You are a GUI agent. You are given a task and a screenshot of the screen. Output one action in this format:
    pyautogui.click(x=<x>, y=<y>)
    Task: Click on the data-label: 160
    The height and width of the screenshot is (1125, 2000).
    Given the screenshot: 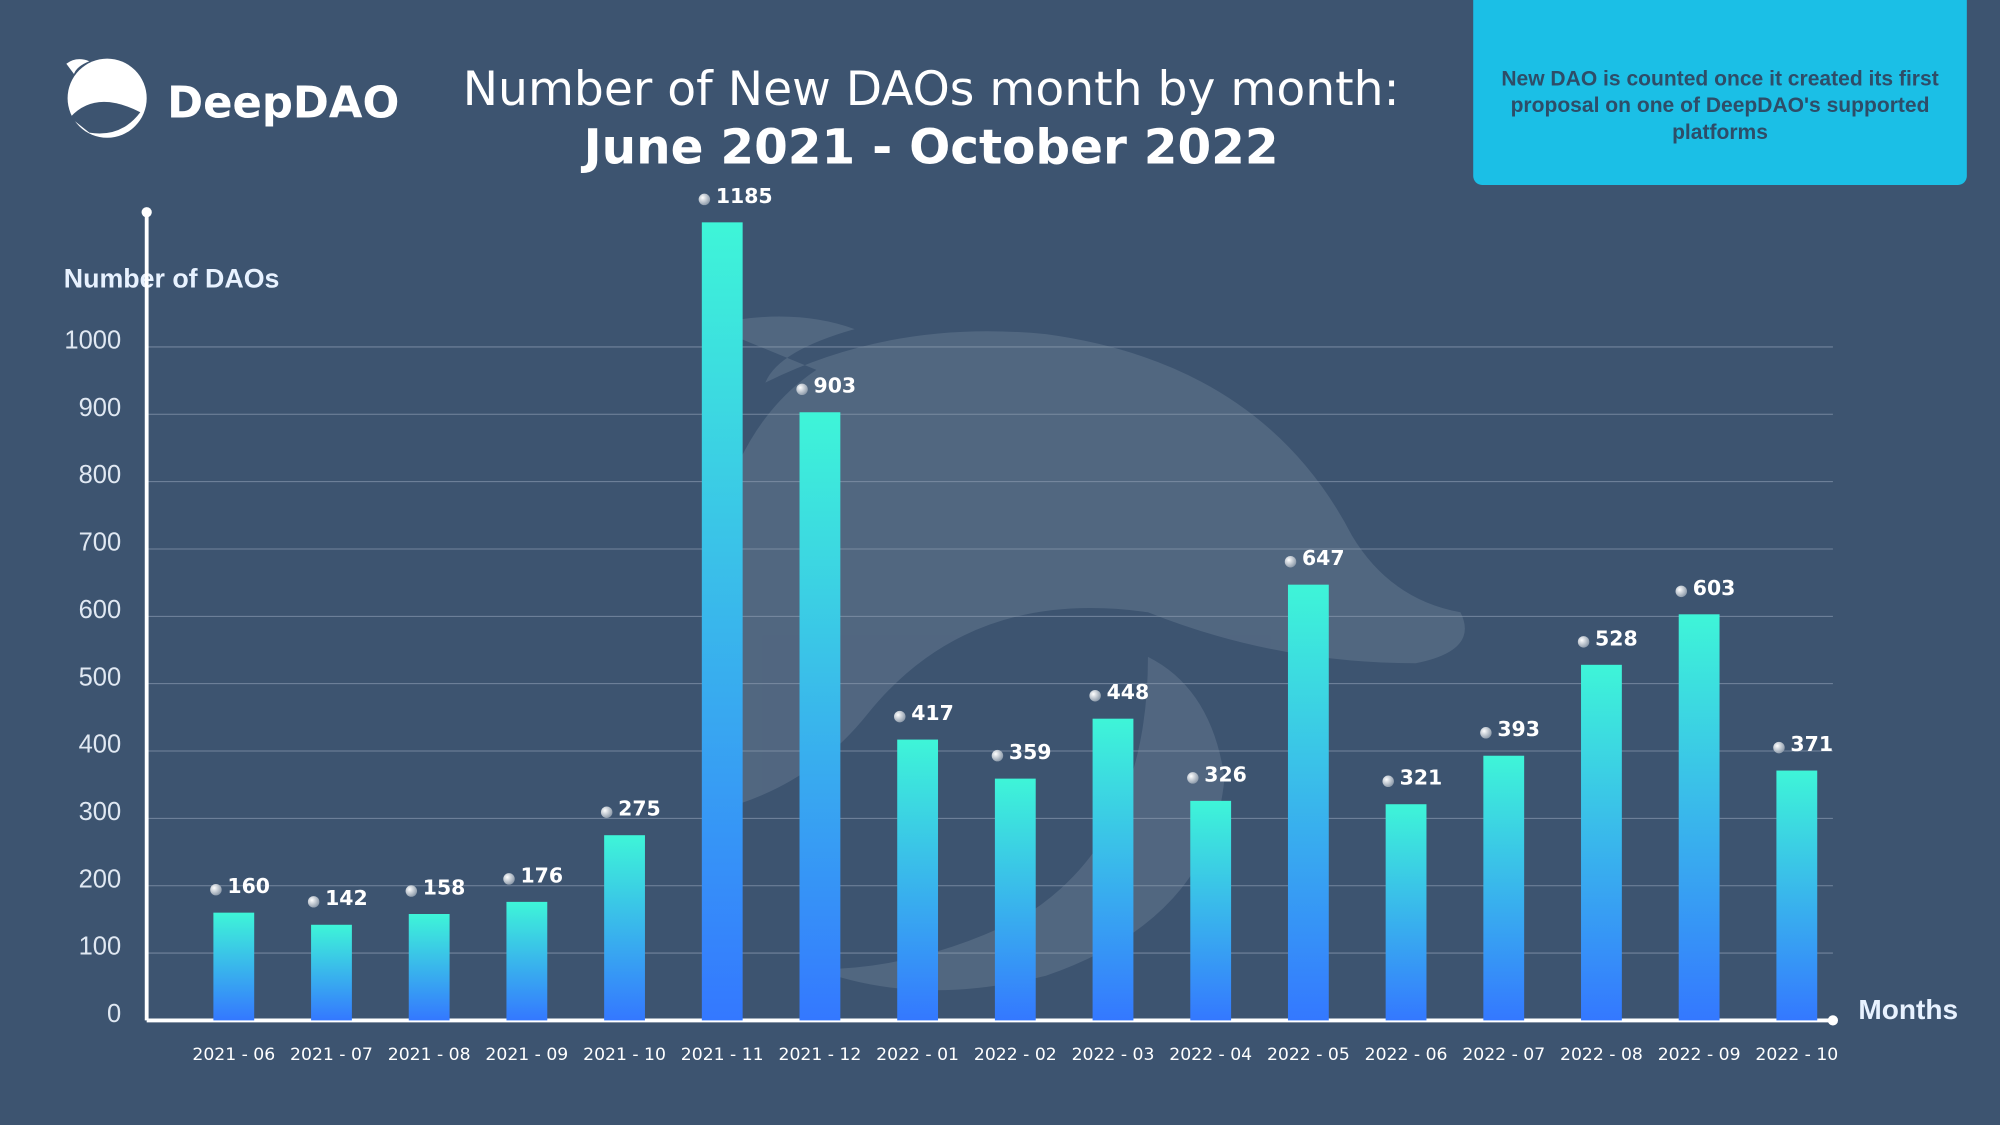 What is the action you would take?
    pyautogui.click(x=248, y=886)
    